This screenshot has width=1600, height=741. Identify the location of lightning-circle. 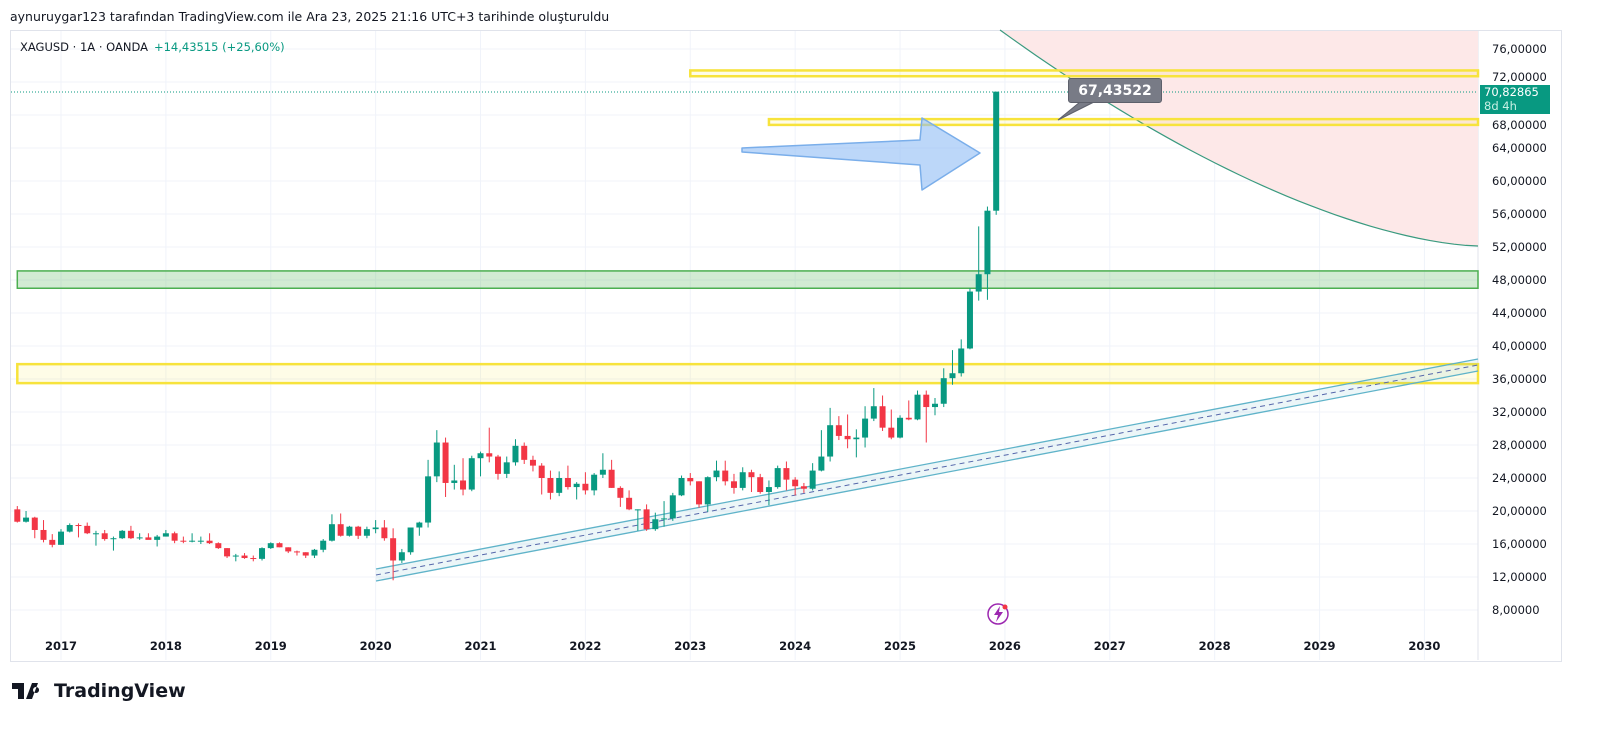
(998, 614).